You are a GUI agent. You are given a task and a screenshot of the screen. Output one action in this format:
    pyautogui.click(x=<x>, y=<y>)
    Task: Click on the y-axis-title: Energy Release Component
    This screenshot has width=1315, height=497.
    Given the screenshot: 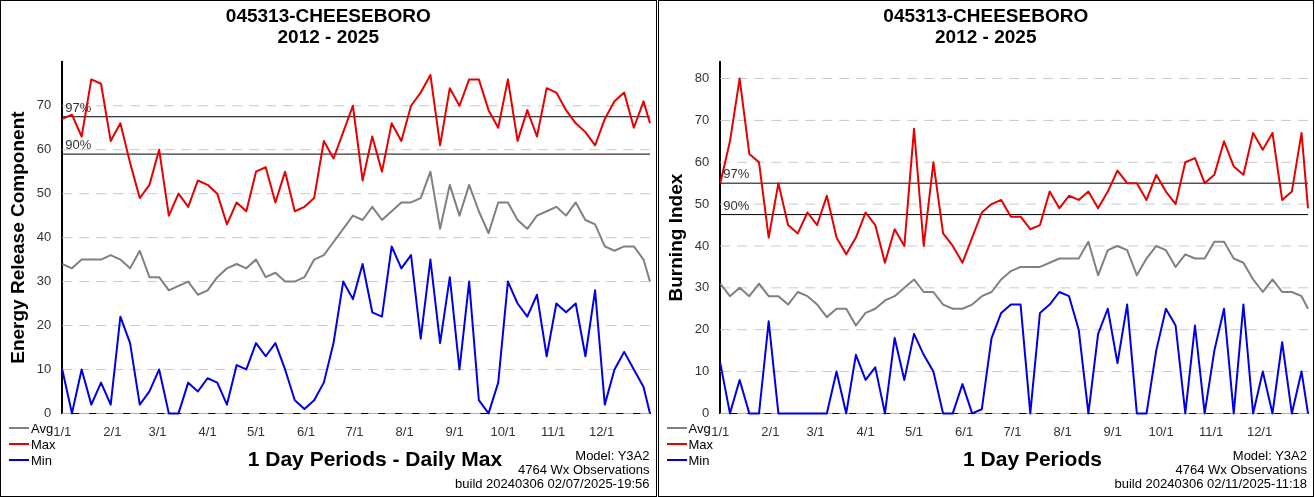 What is the action you would take?
    pyautogui.click(x=17, y=237)
    